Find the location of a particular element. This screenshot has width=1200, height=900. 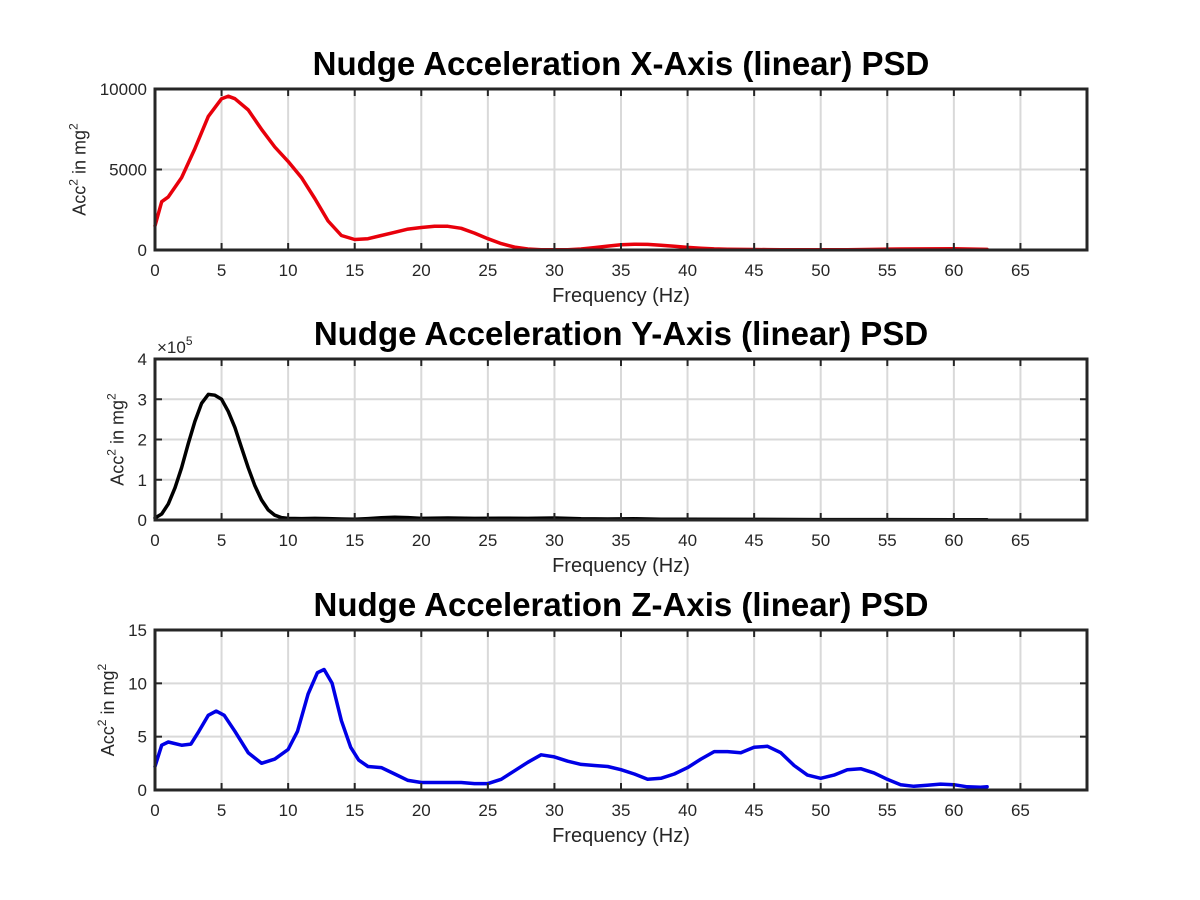

y-tick-label: 10000 is located at coordinates (123, 89).